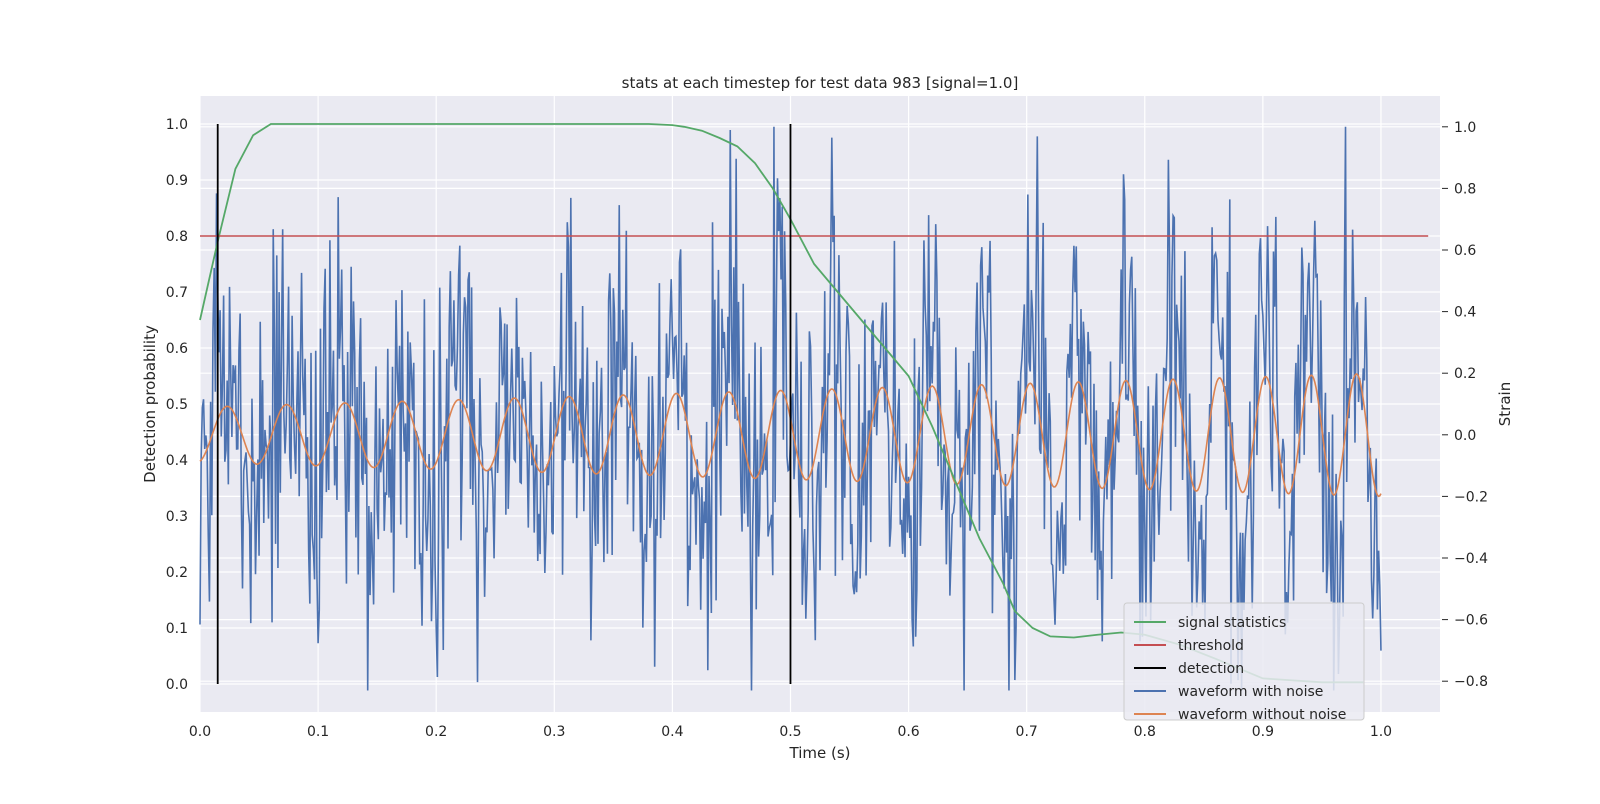 Image resolution: width=1600 pixels, height=804 pixels. I want to click on legend-box, so click(1244, 661).